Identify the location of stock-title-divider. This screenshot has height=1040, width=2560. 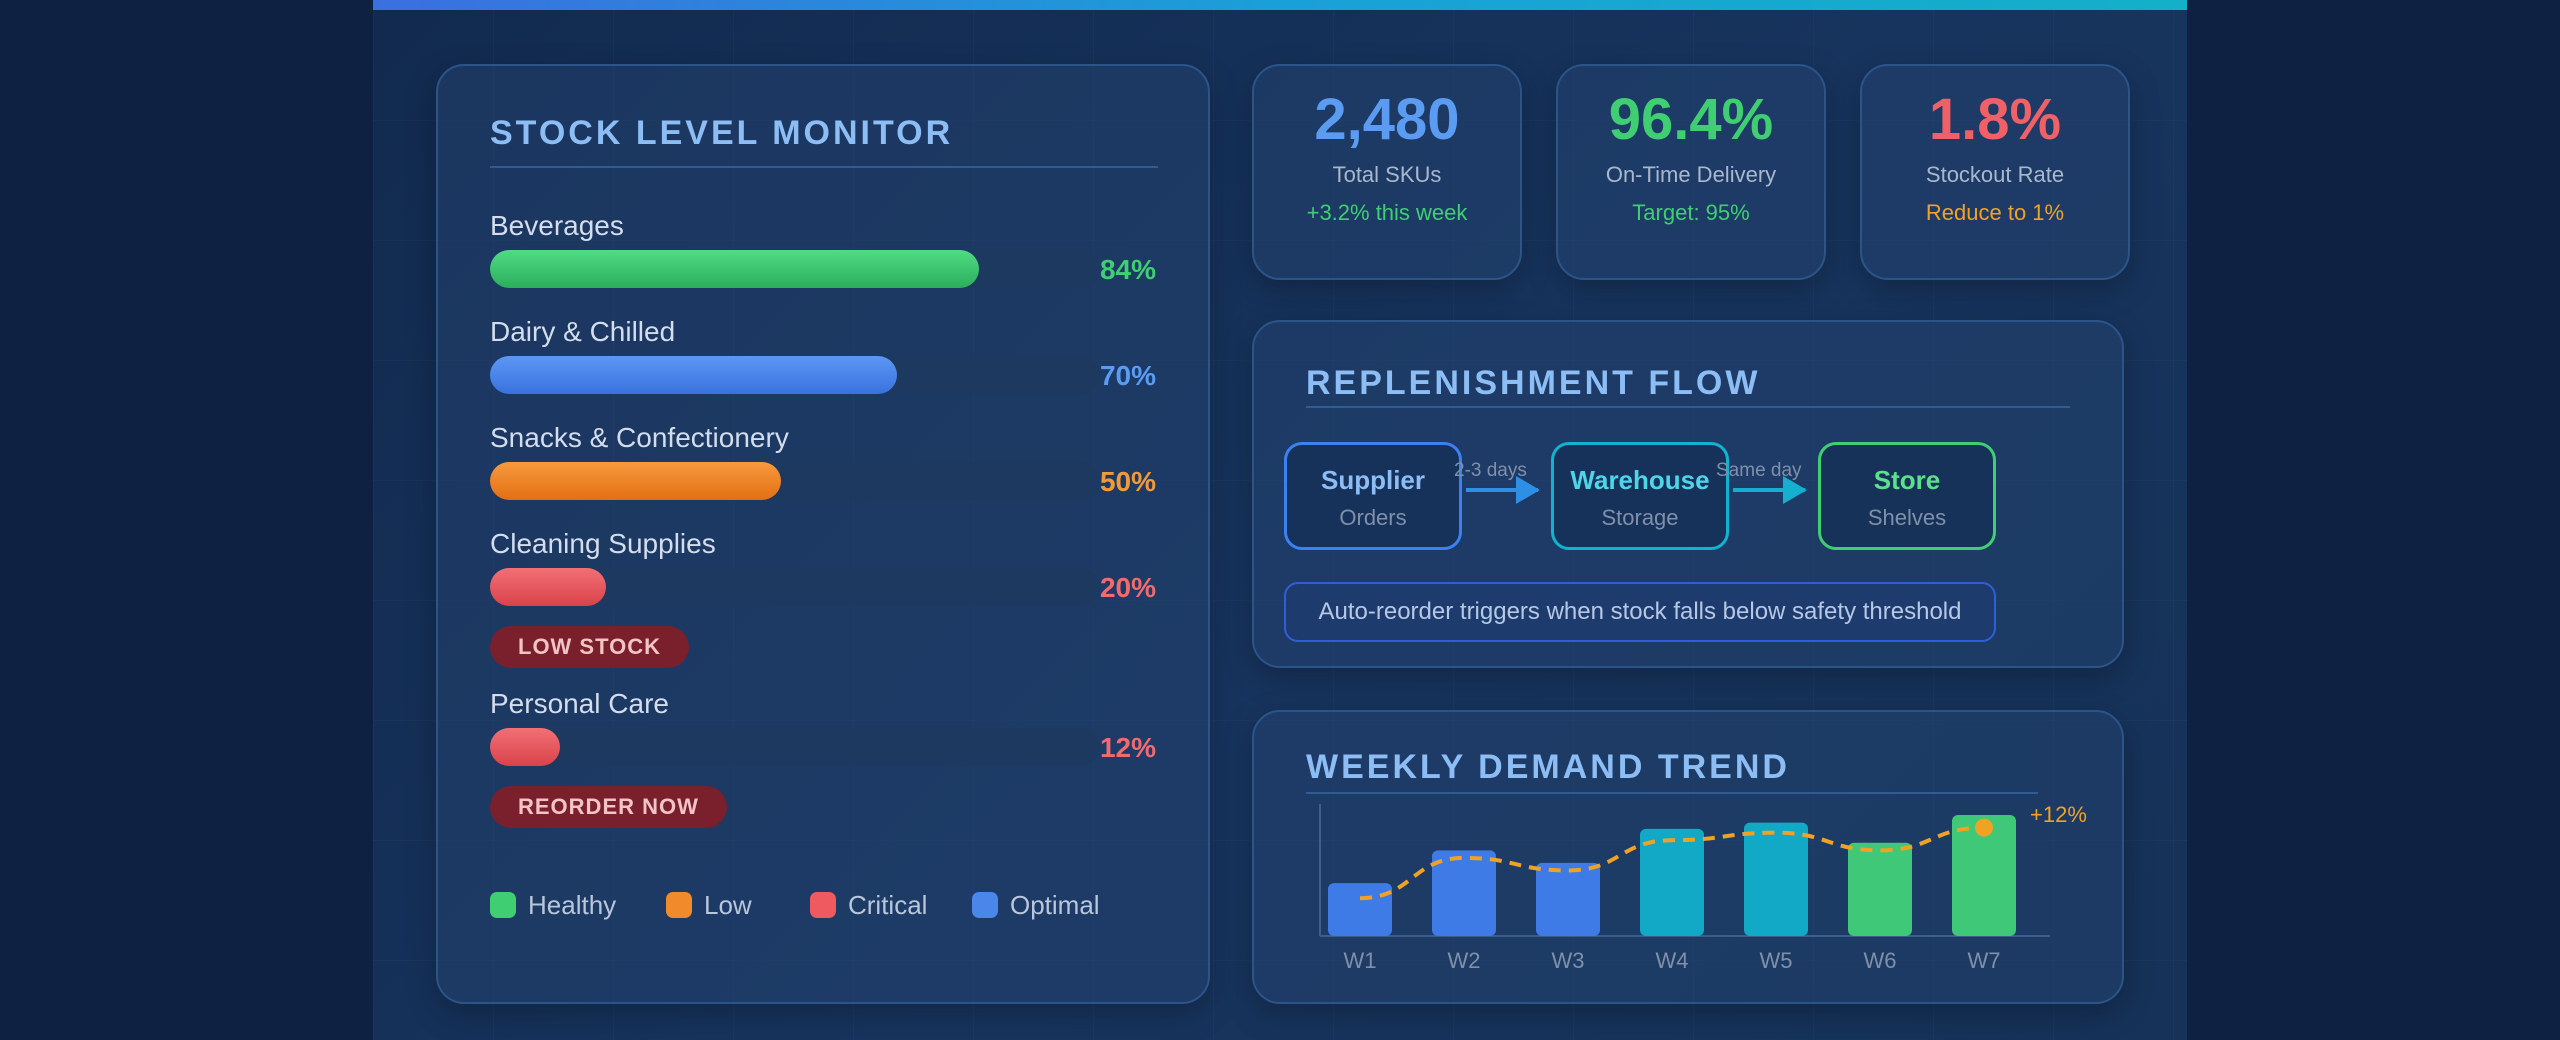
(824, 167).